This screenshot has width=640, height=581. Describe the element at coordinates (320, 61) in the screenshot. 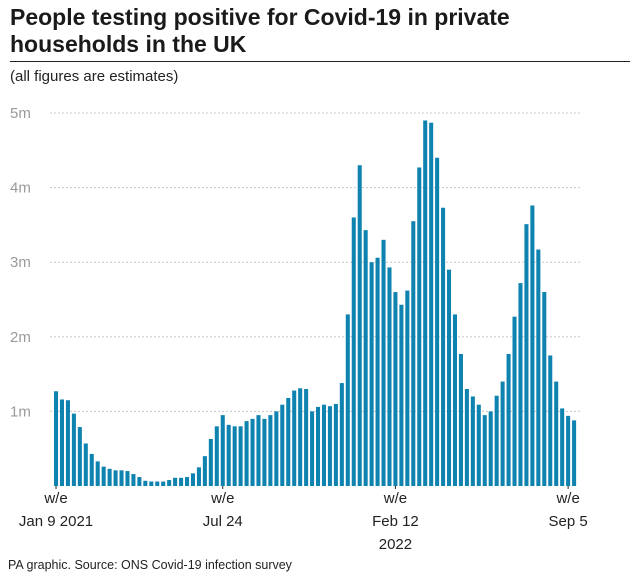

I see `title-rule` at that location.